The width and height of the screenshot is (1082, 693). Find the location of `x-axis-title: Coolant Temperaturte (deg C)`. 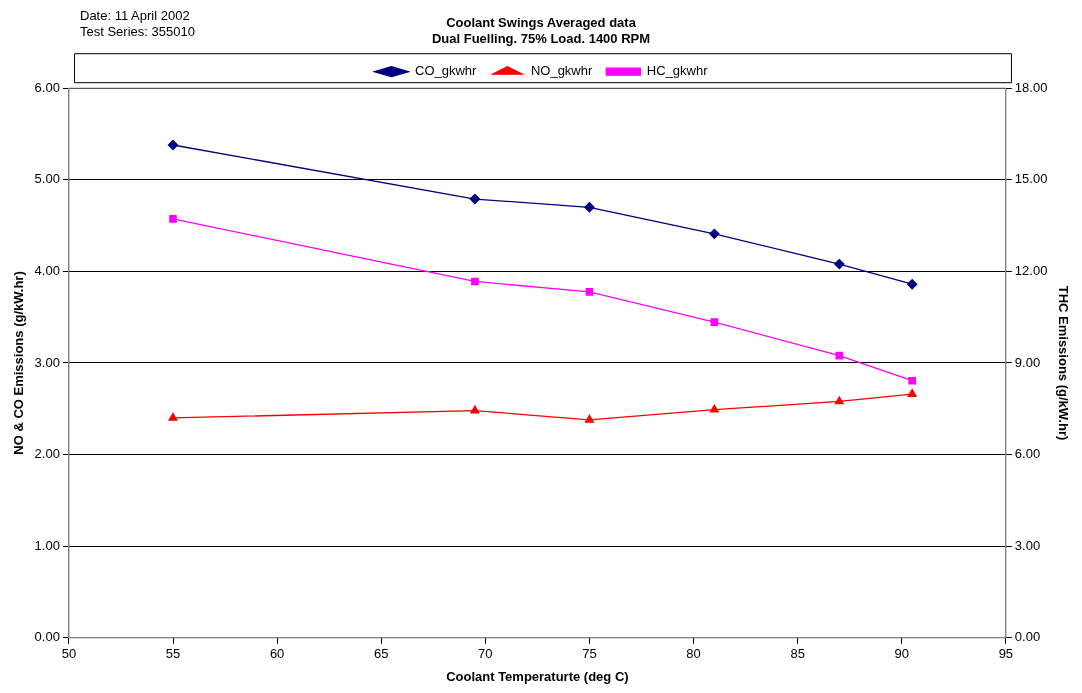

x-axis-title: Coolant Temperaturte (deg C) is located at coordinates (537, 676).